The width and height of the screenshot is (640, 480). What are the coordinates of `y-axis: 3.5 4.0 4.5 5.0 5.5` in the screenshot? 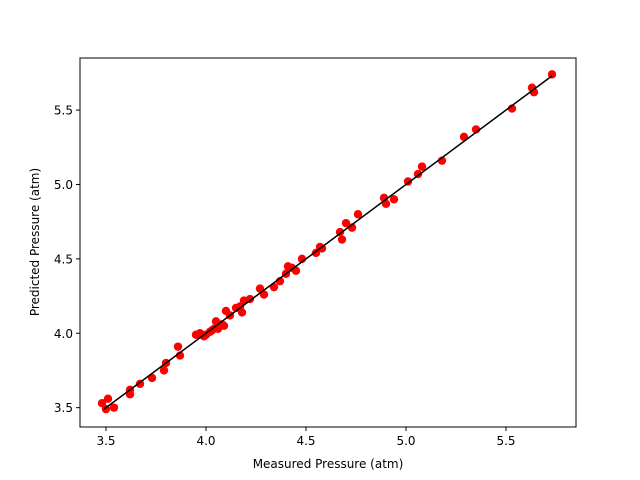 It's located at (67, 259).